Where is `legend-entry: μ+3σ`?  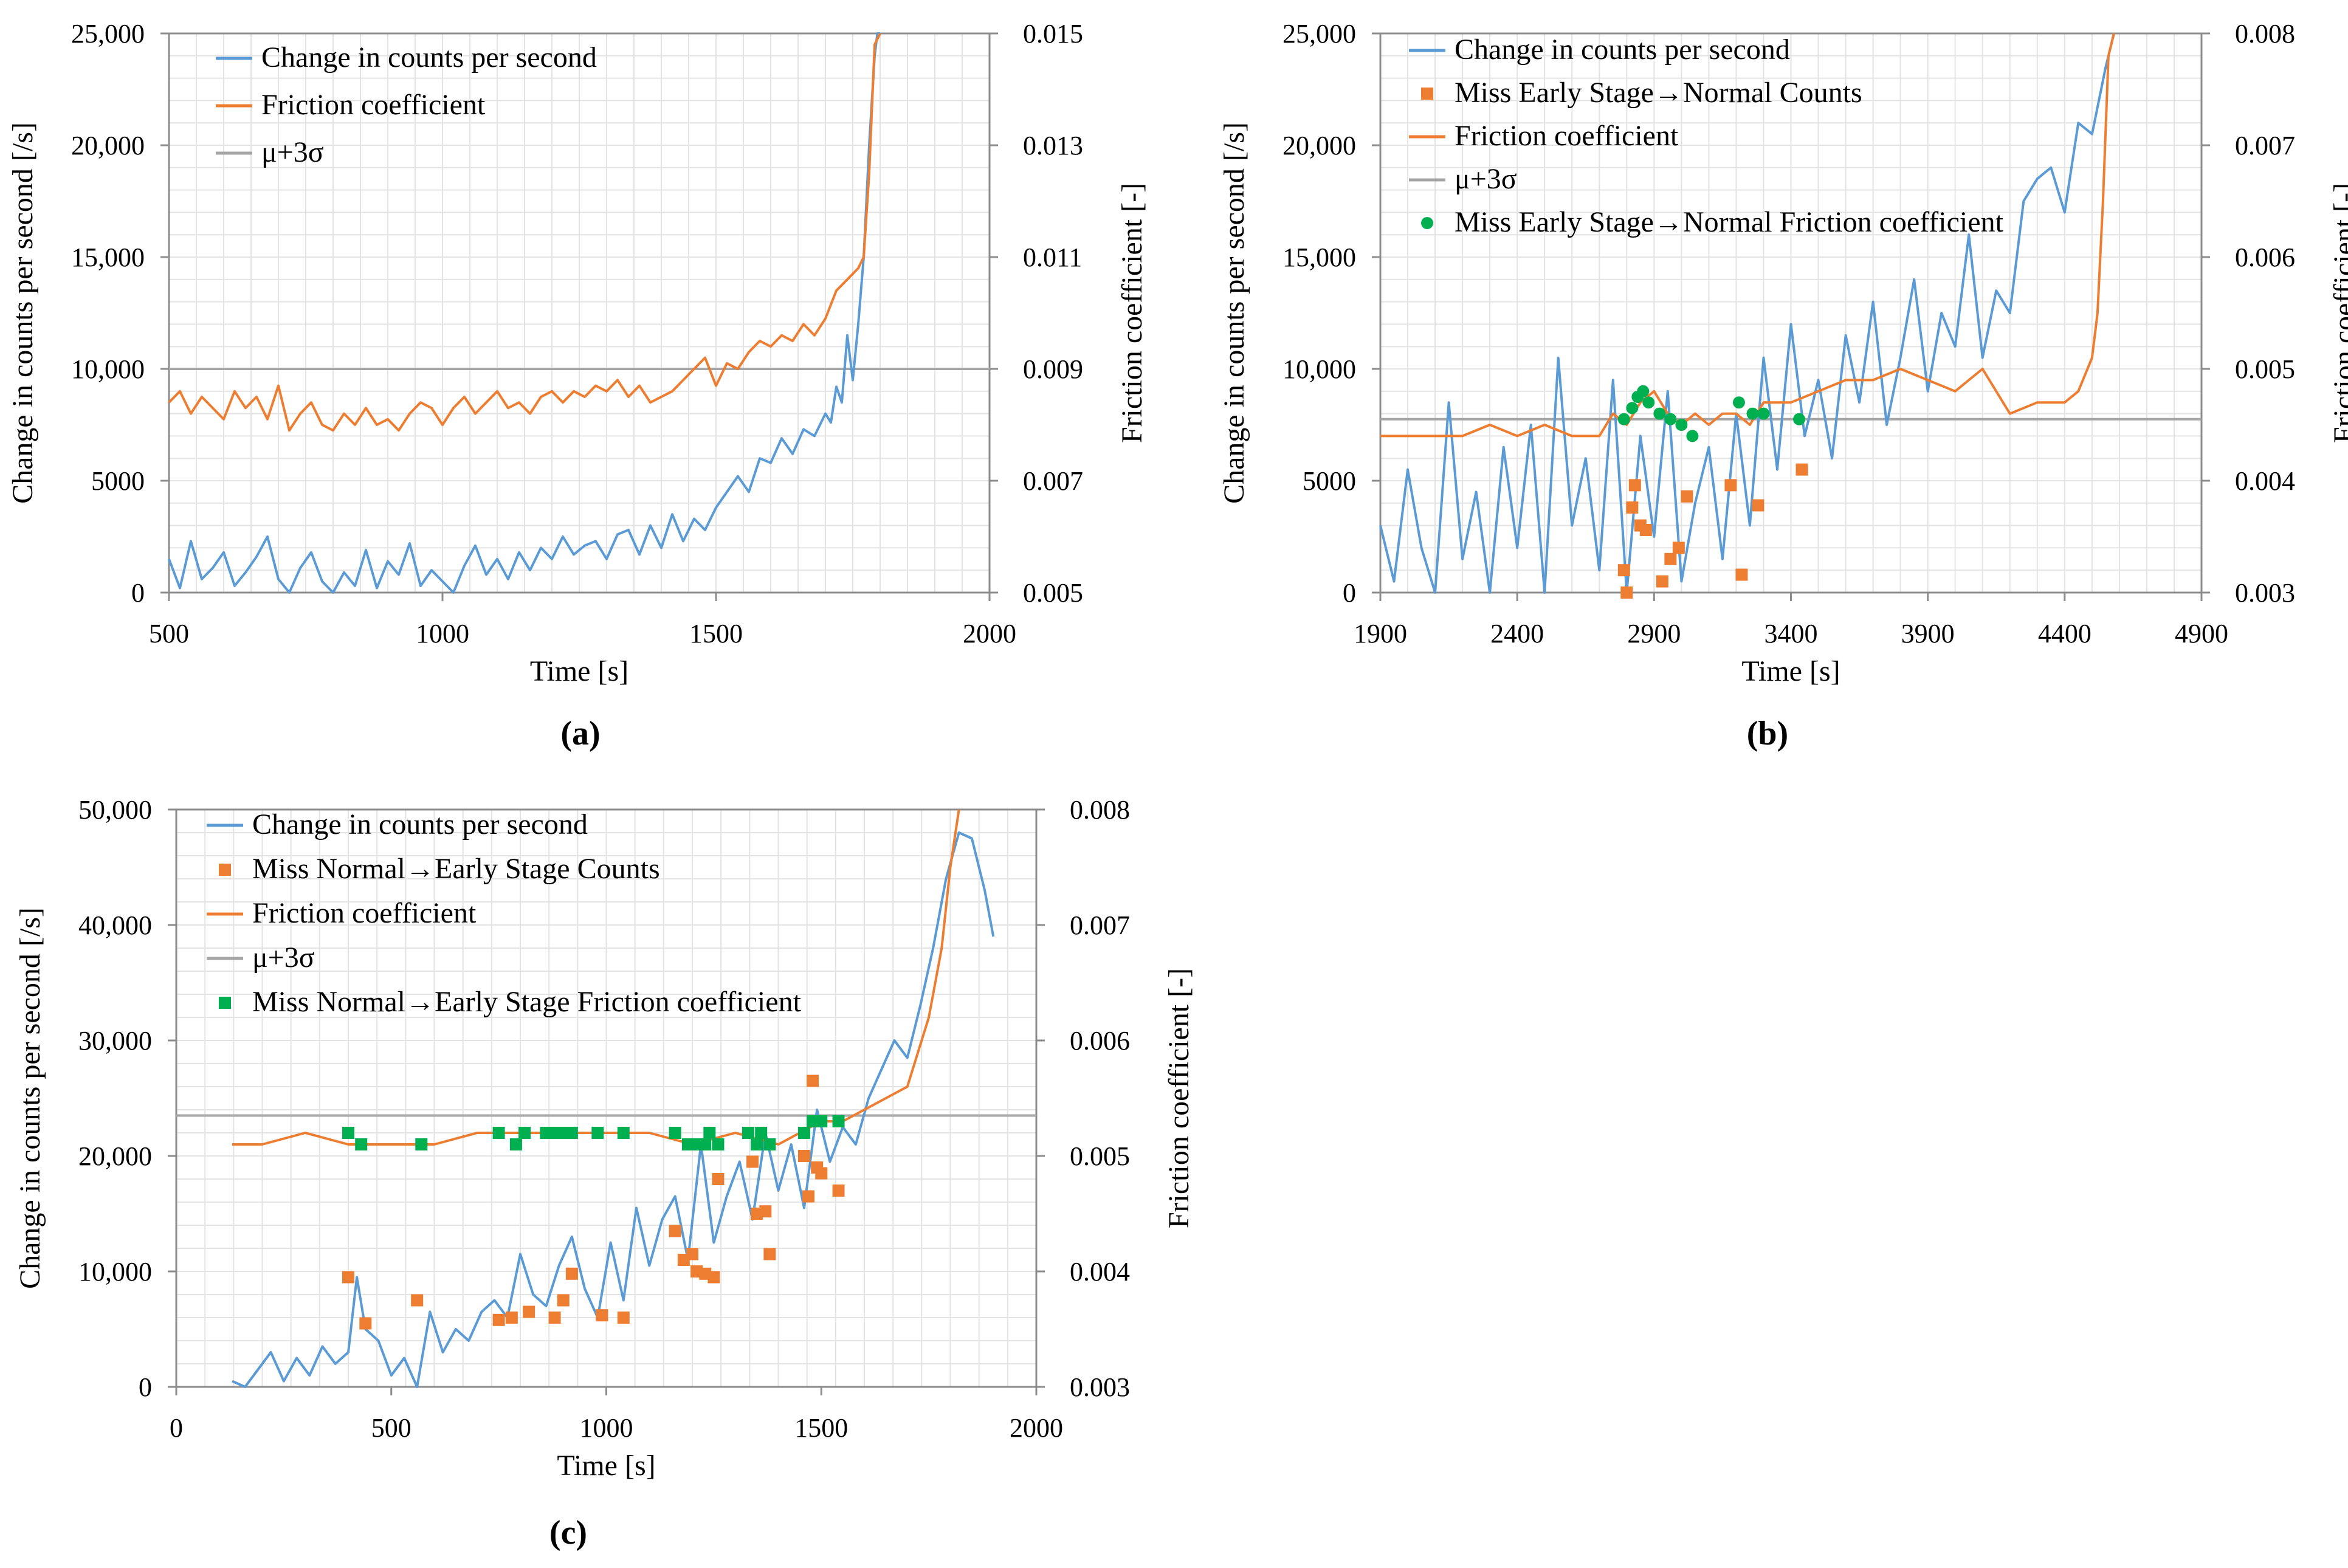
legend-entry: μ+3σ is located at coordinates (1486, 179).